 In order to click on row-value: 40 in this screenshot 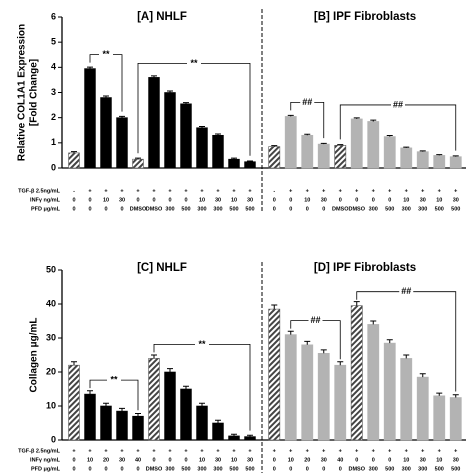, I will do `click(340, 460)`.